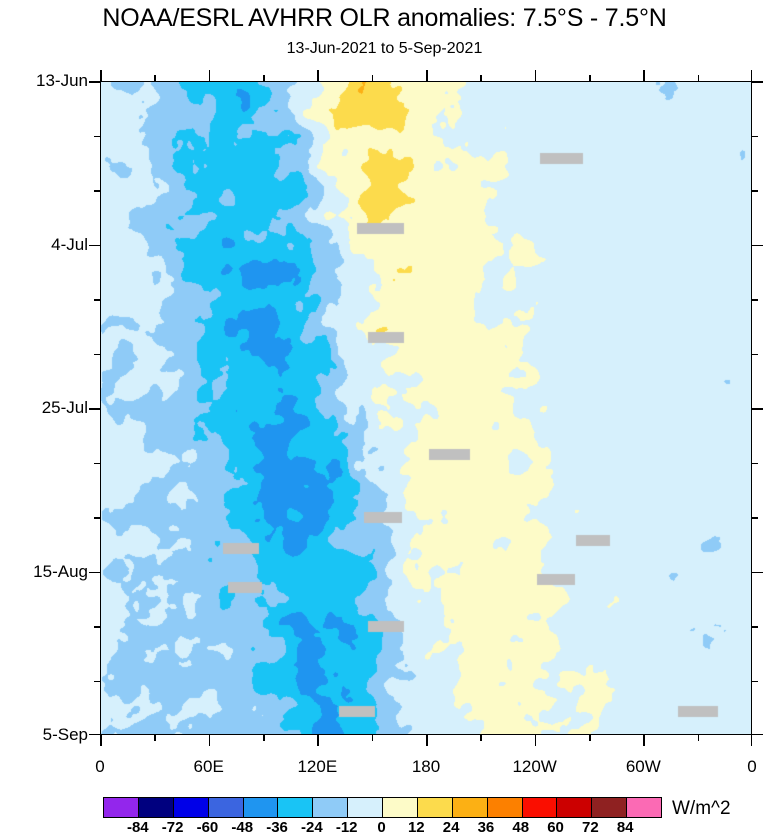  Describe the element at coordinates (701, 808) in the screenshot. I see `colorbar-unit-label: W/m^2` at that location.